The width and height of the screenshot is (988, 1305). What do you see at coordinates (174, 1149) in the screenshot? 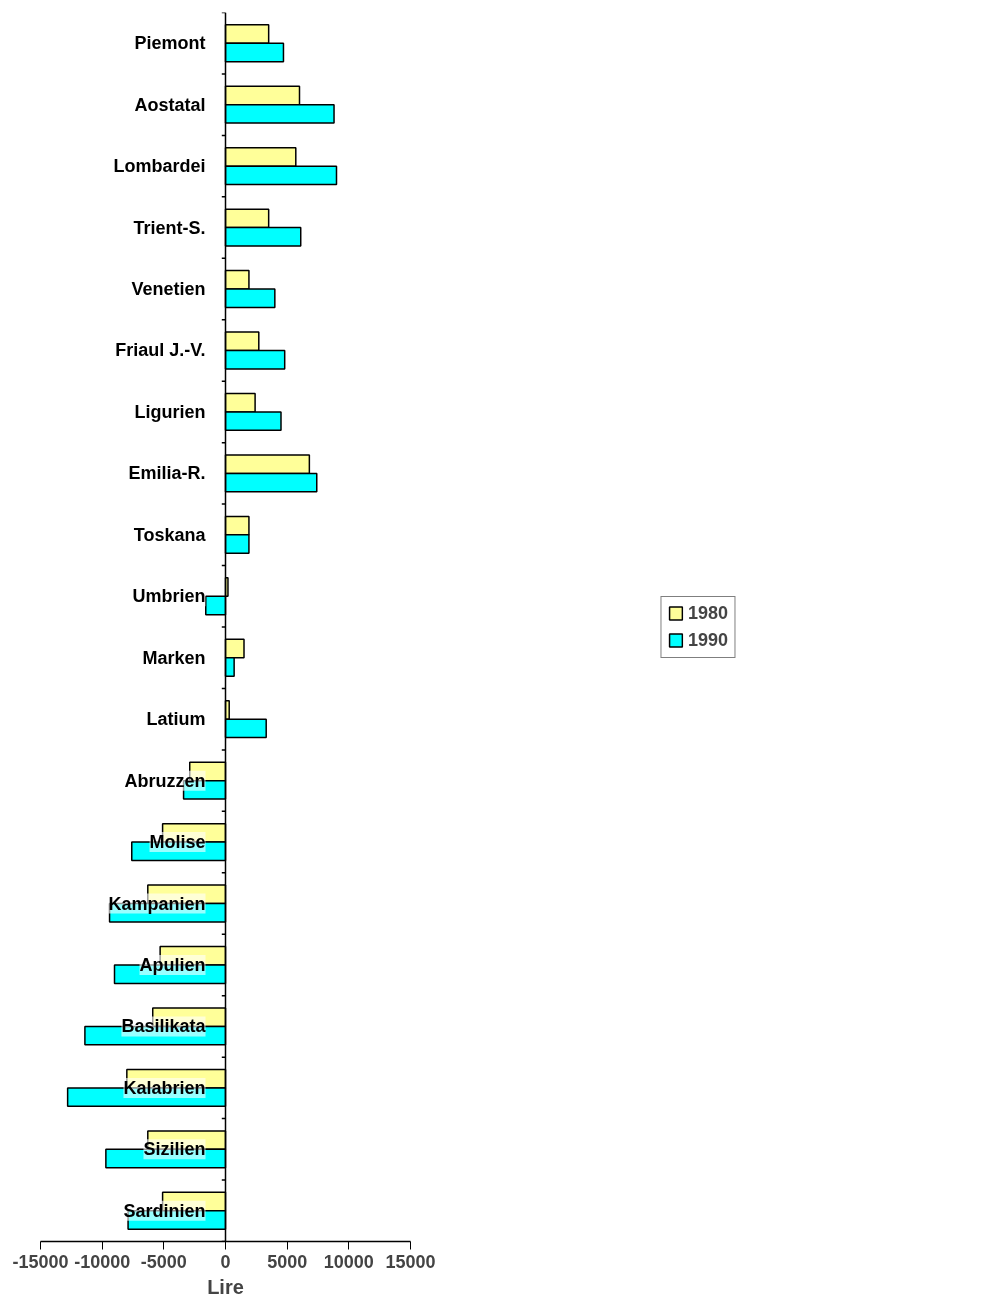
I see `y-tick-label: Sizilien` at bounding box center [174, 1149].